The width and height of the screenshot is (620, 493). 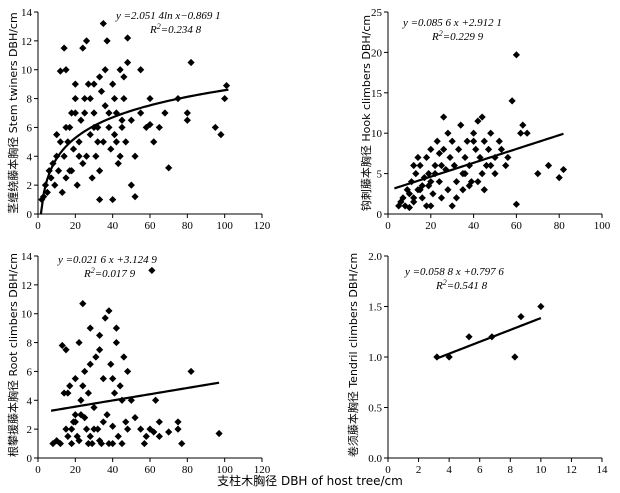 I want to click on tendril-climbers-x-tick-label: 0, so click(x=388, y=470).